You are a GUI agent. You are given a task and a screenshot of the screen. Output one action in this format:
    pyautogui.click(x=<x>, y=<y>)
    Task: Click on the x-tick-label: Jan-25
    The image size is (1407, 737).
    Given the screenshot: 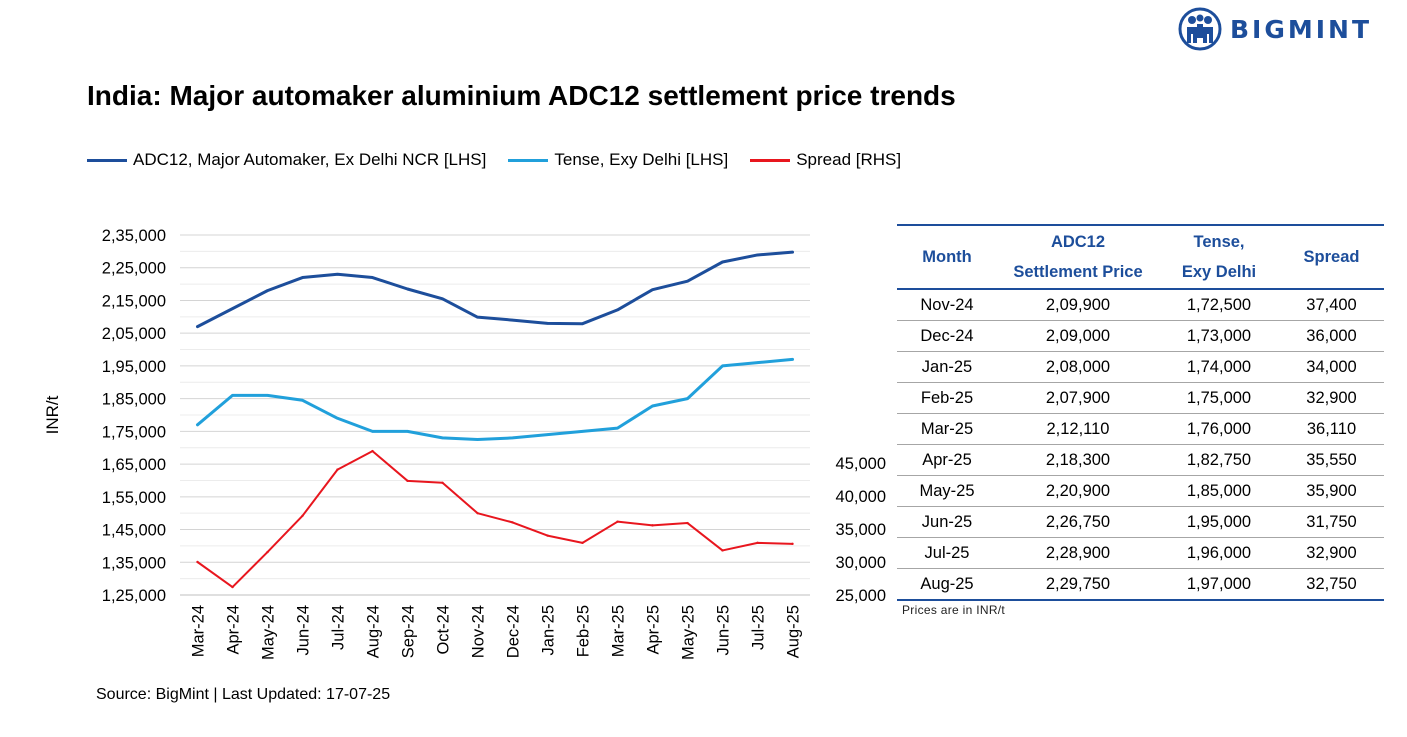 What is the action you would take?
    pyautogui.click(x=549, y=630)
    